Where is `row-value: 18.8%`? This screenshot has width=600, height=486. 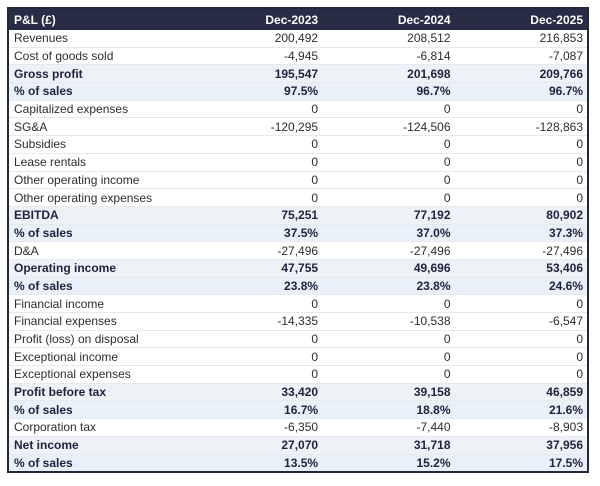
row-value: 18.8% is located at coordinates (388, 409).